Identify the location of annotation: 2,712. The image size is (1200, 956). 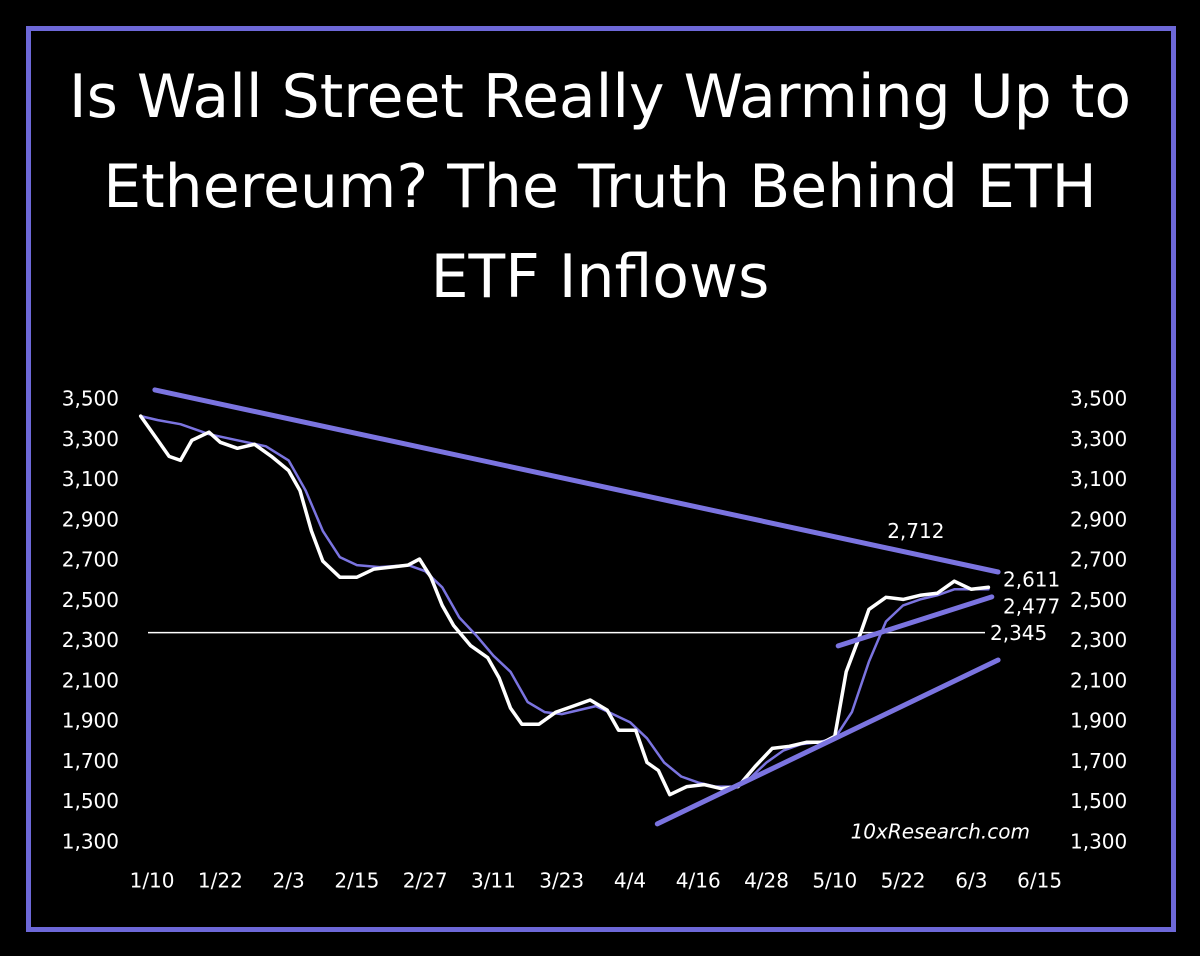
(915, 531).